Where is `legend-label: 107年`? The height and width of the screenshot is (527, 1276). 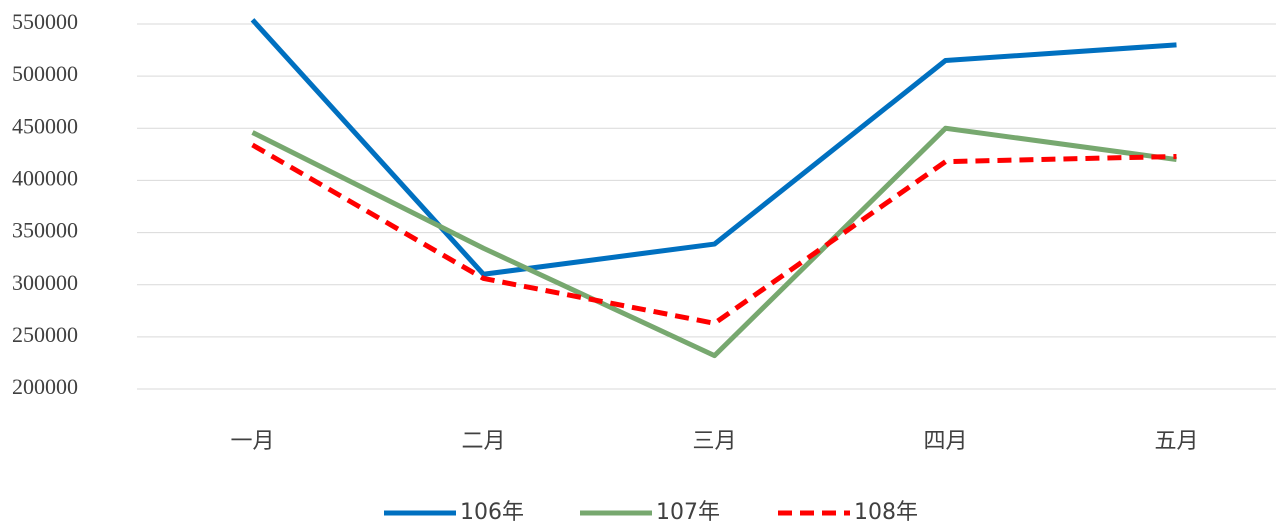
legend-label: 107年 is located at coordinates (688, 512).